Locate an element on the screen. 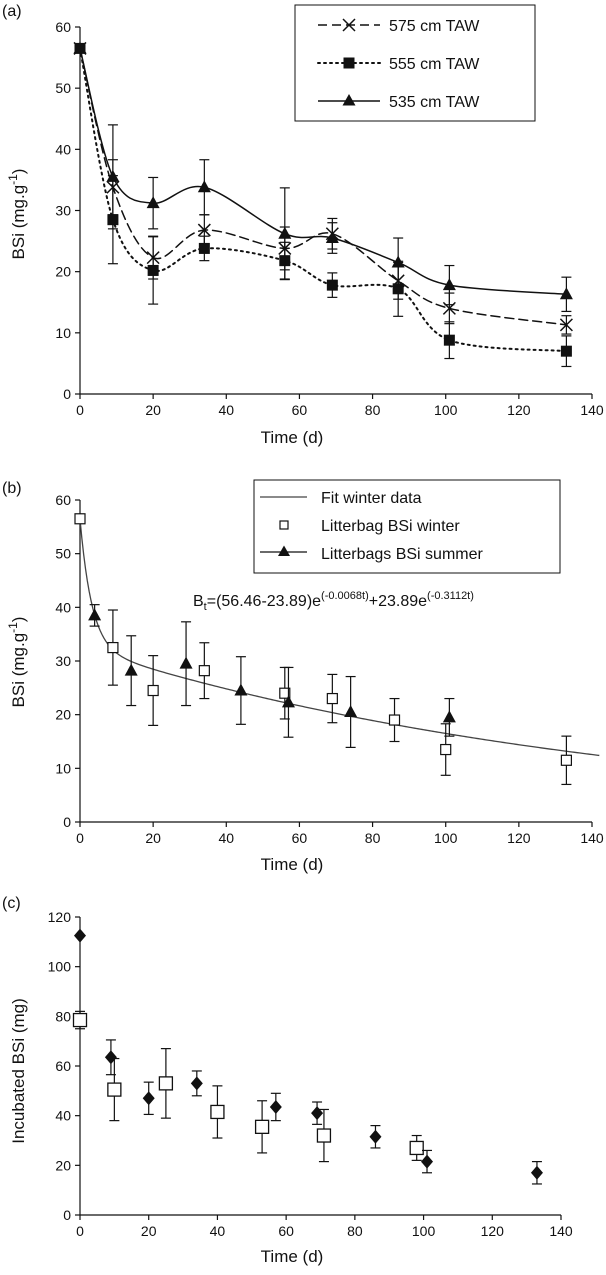  y-axis-label-a-close: ) is located at coordinates (18, 172).